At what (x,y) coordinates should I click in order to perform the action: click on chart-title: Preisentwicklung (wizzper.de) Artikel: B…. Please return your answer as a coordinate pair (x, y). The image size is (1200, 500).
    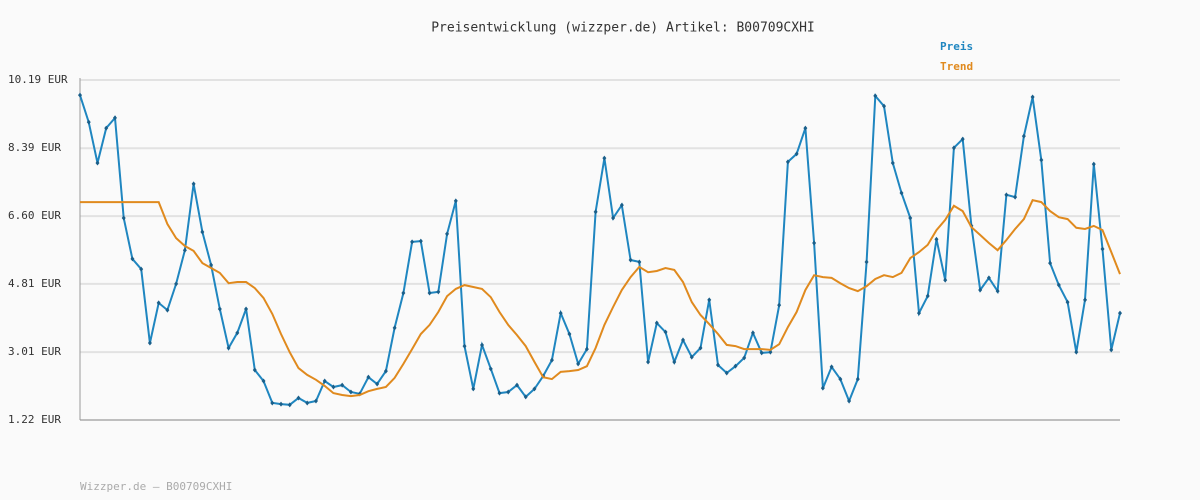
    Looking at the image, I should click on (623, 28).